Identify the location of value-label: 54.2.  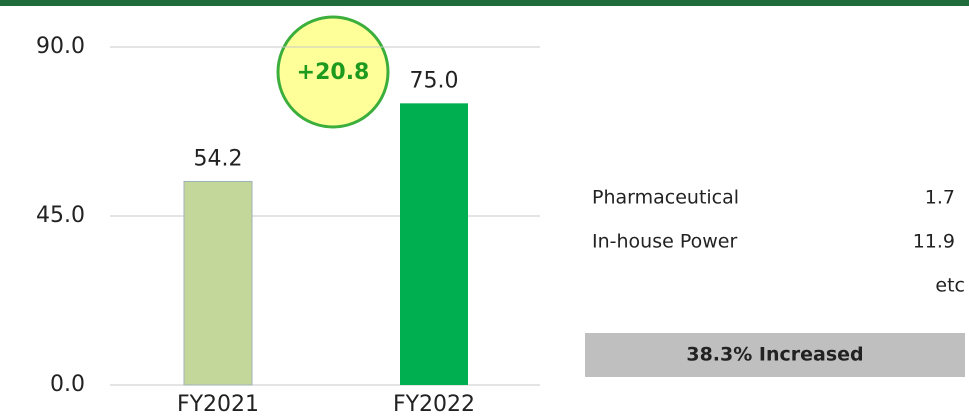
(218, 158).